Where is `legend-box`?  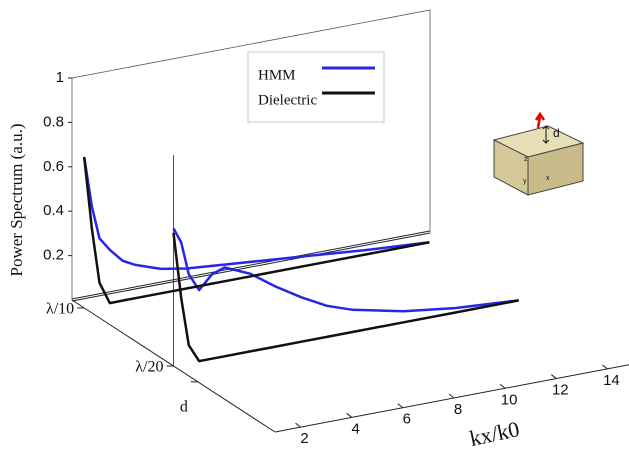
legend-box is located at coordinates (316, 87).